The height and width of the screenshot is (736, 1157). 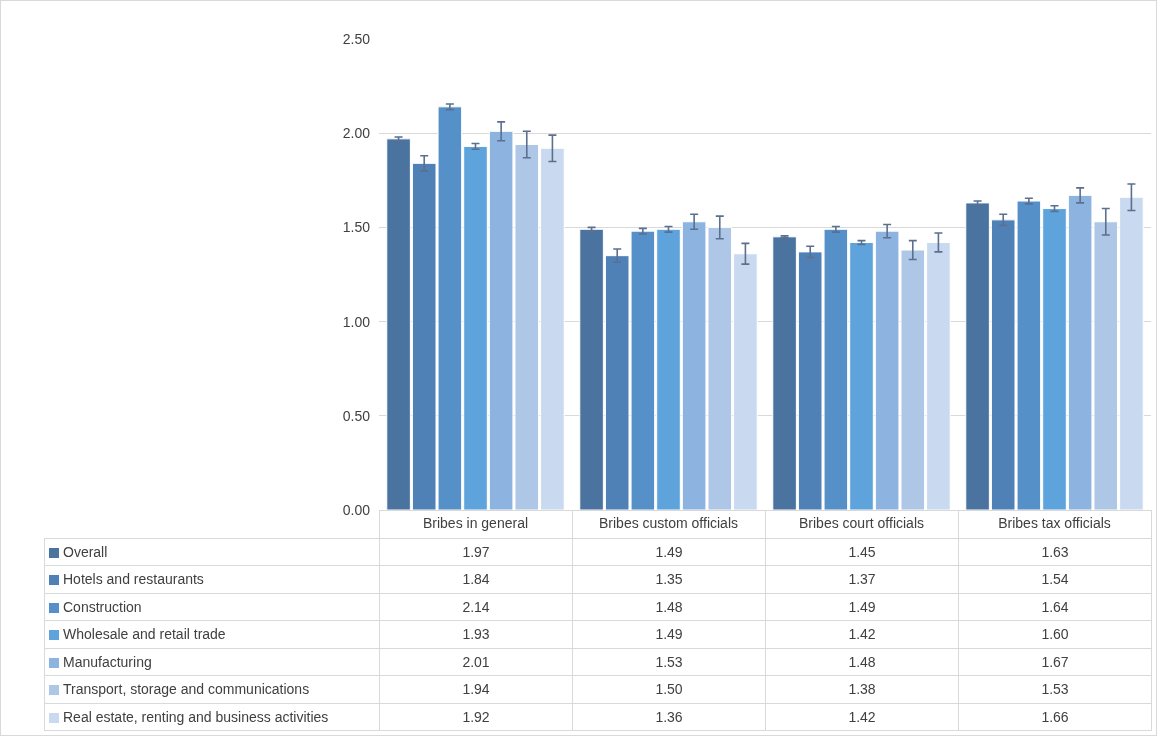 I want to click on legend-label: Manufacturing, so click(x=212, y=662).